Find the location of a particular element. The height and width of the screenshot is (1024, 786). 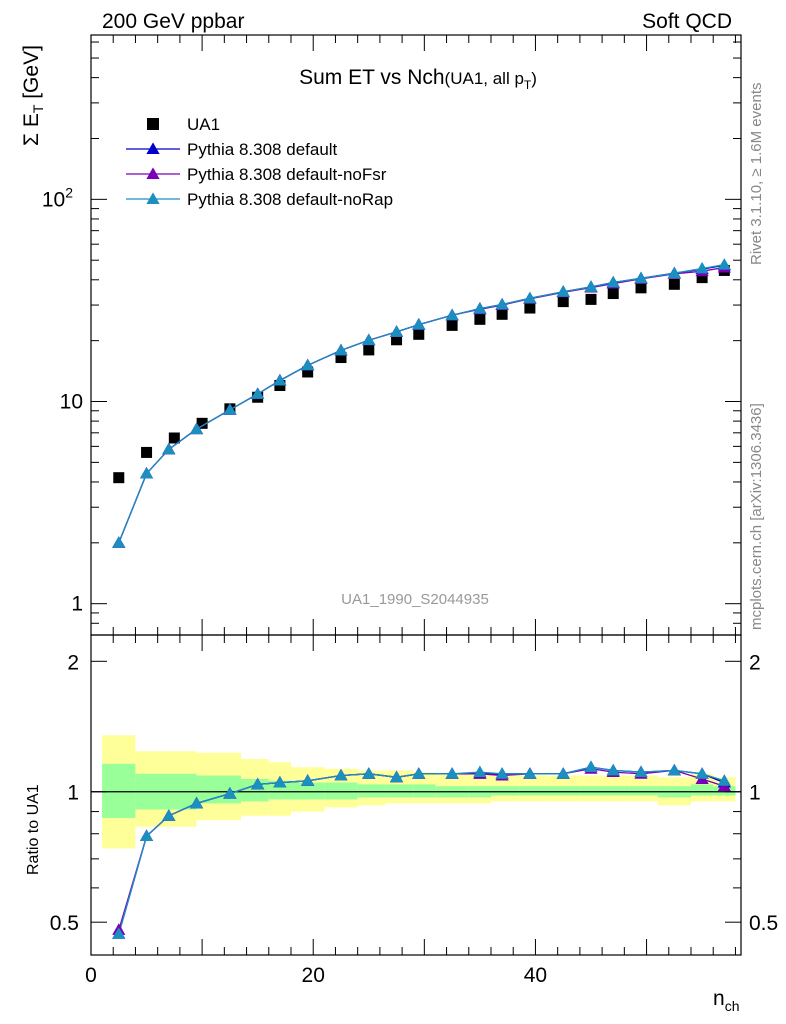

ratio-xlabel-n: n is located at coordinates (719, 998).